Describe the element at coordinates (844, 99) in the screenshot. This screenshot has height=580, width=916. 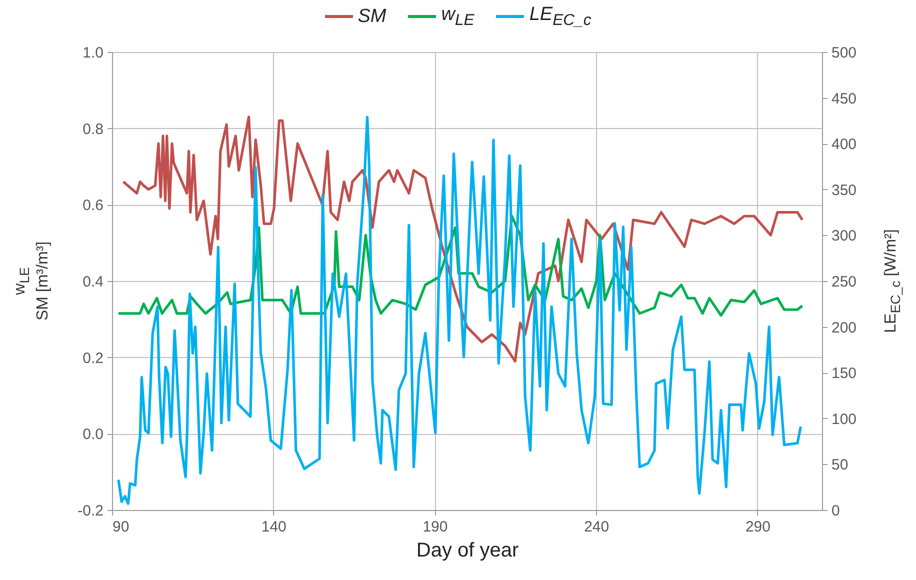
I see `y2-tick-label: 450` at that location.